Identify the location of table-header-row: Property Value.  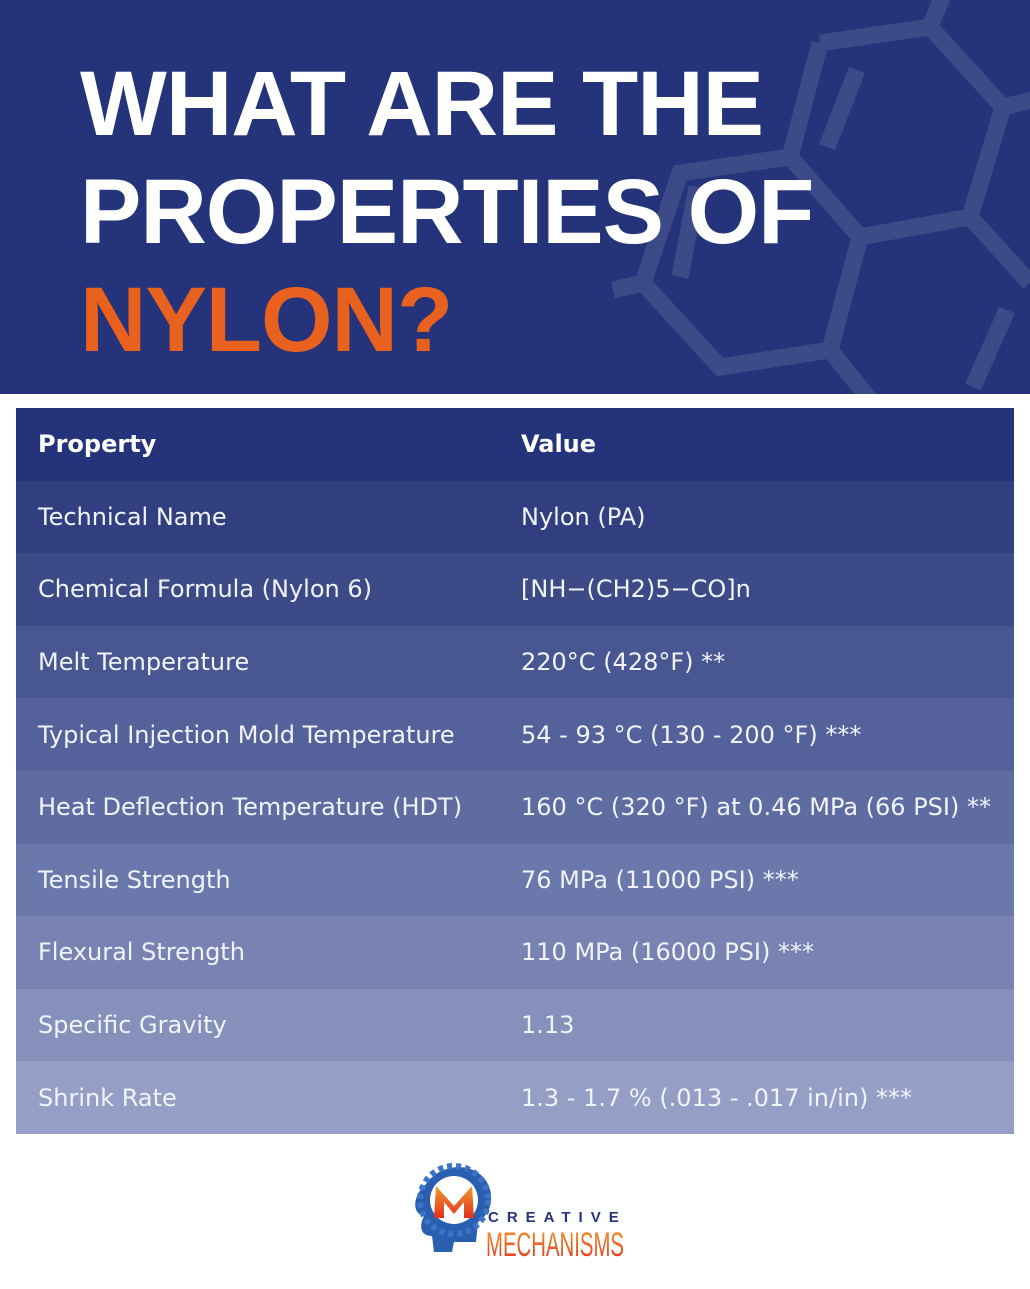
(515, 444).